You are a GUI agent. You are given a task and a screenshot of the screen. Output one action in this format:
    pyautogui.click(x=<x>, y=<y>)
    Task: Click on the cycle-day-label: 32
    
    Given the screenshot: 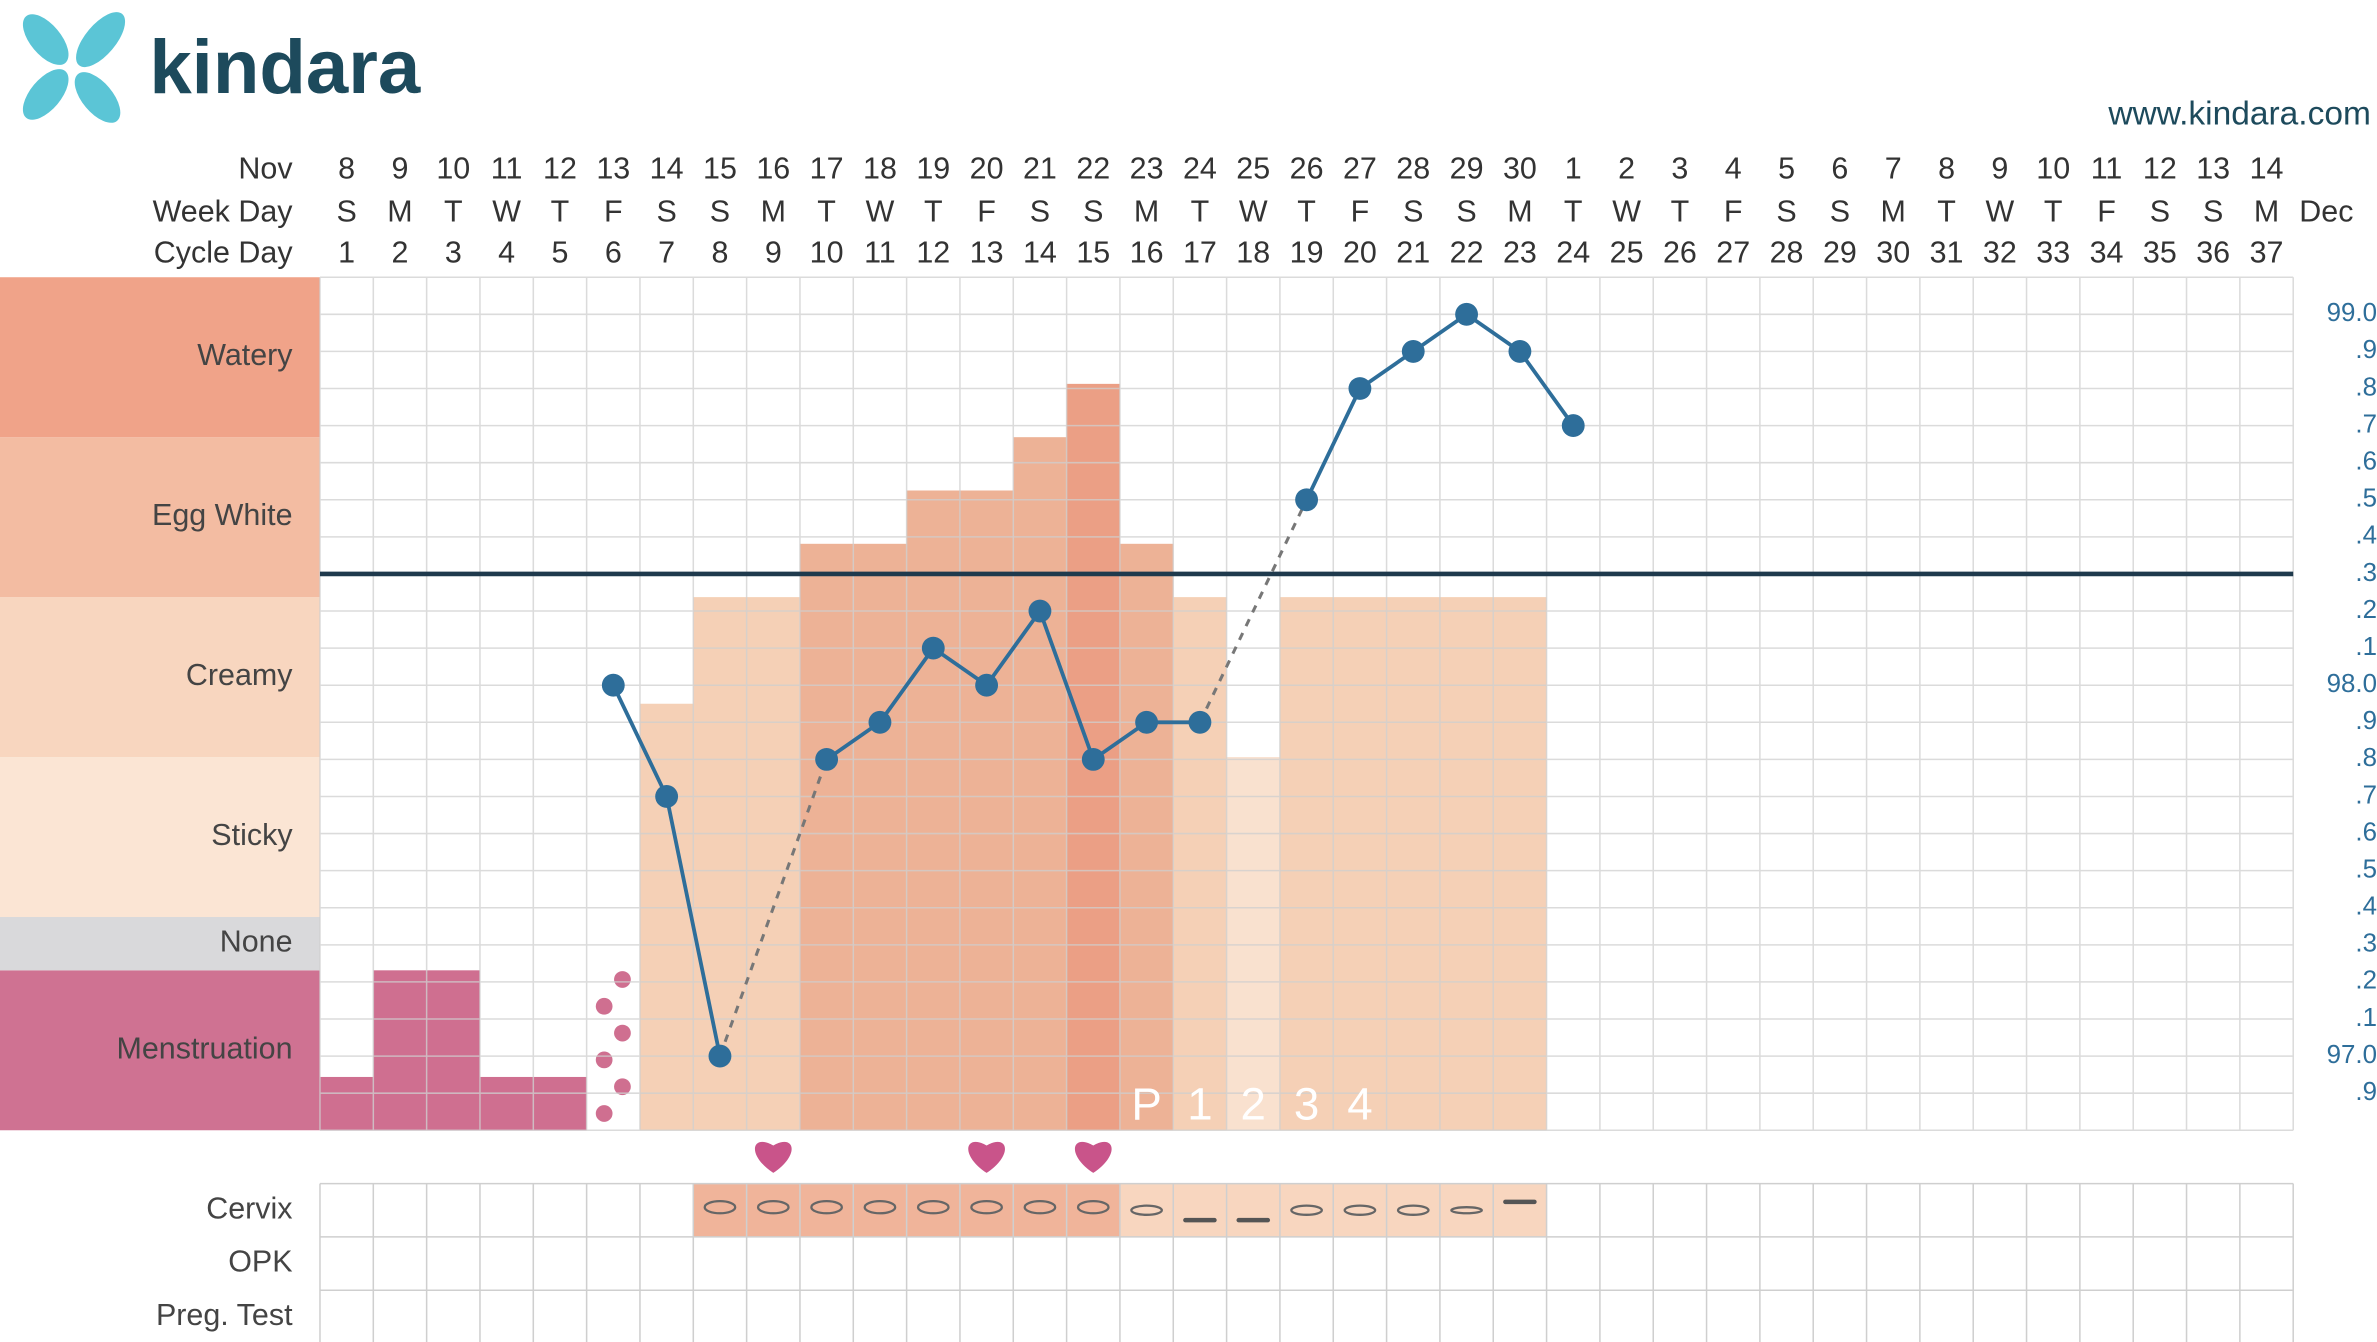 What is the action you would take?
    pyautogui.click(x=2000, y=252)
    